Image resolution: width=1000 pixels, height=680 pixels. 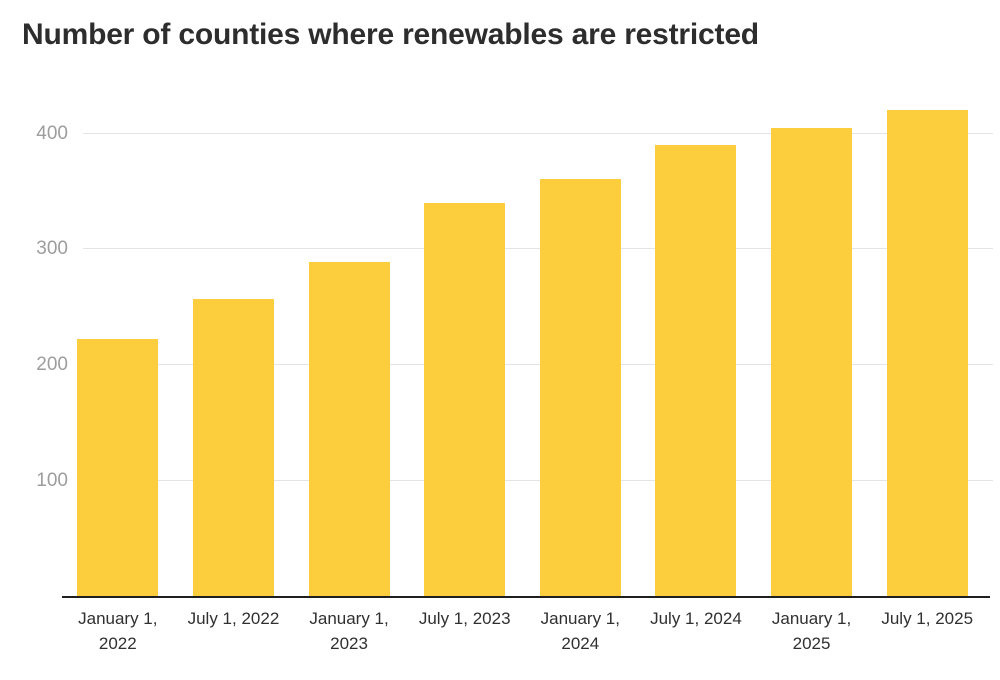 What do you see at coordinates (580, 387) in the screenshot?
I see `bar-jan-2024` at bounding box center [580, 387].